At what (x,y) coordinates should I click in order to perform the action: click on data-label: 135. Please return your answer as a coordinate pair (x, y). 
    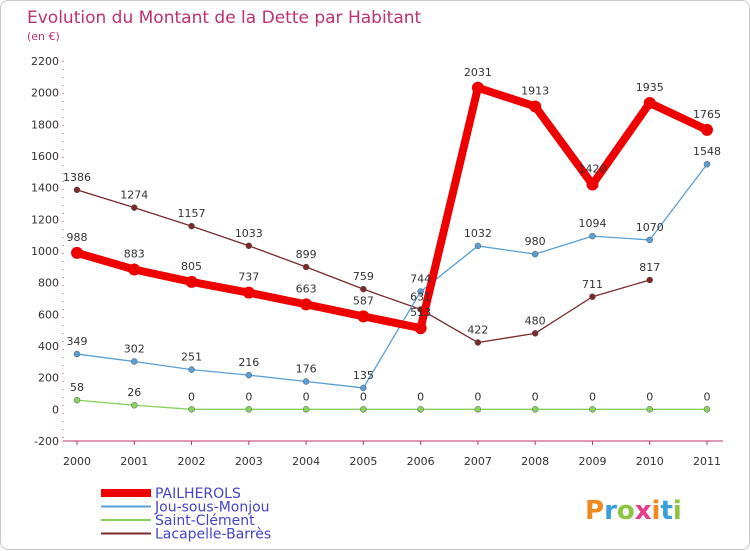
    Looking at the image, I should click on (363, 375).